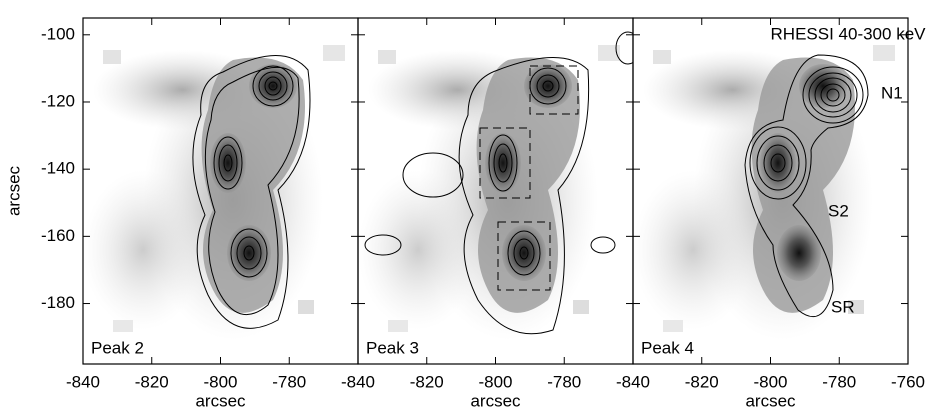  What do you see at coordinates (58, 100) in the screenshot?
I see `y-tick-label: -120` at bounding box center [58, 100].